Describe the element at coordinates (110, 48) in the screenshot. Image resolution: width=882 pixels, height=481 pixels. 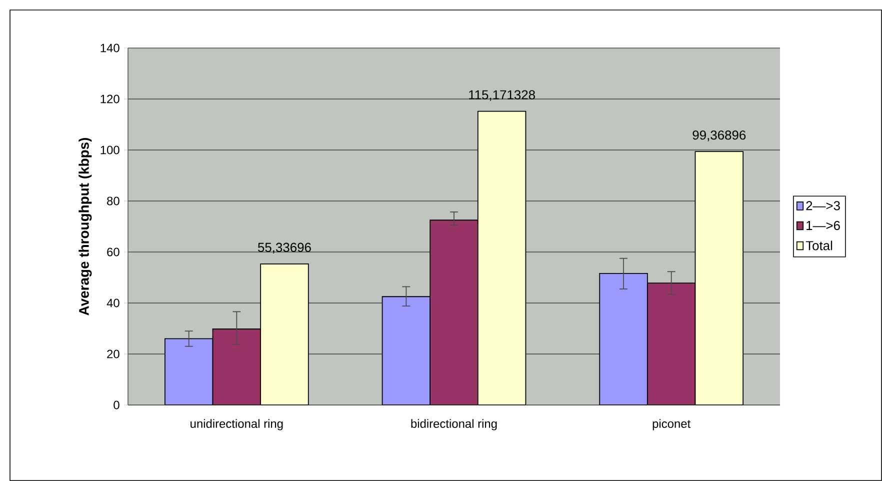
I see `y-tick-label: 140` at that location.